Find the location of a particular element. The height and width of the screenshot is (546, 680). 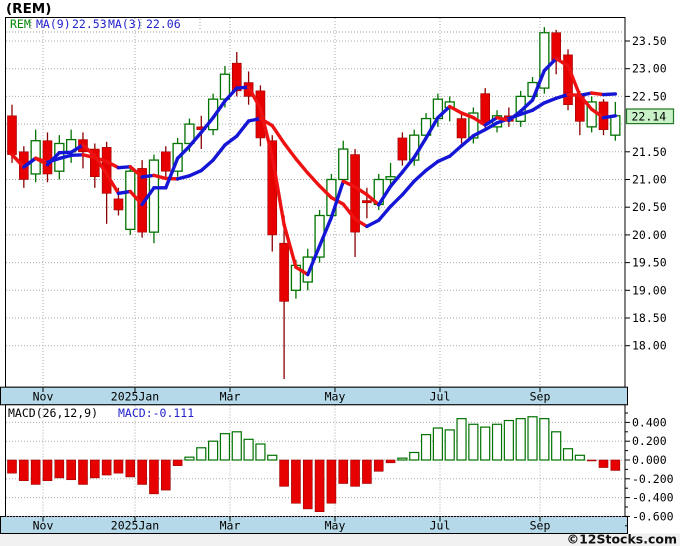

price-tick-label: 20.50 is located at coordinates (649, 207).